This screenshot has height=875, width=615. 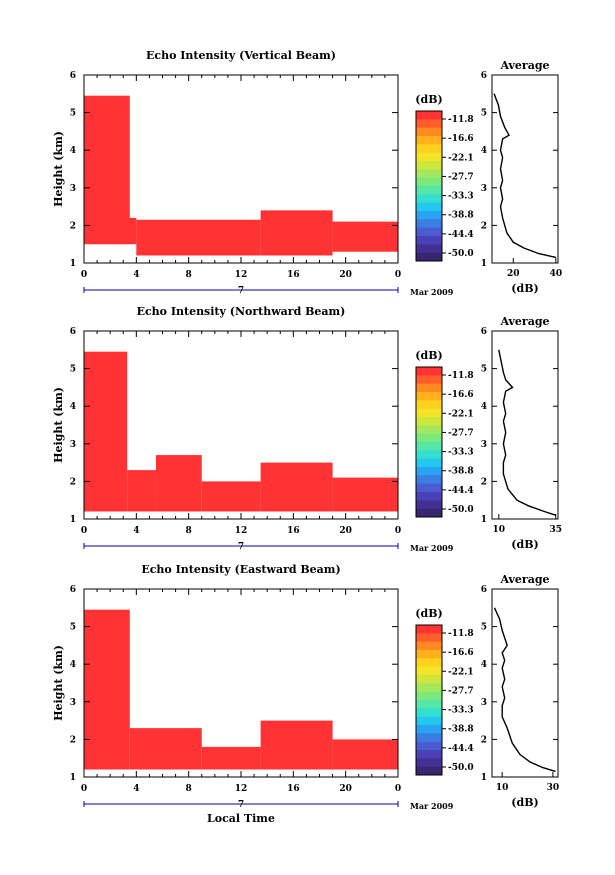 What do you see at coordinates (461, 453) in the screenshot?
I see `colorbar-label: -33.3` at bounding box center [461, 453].